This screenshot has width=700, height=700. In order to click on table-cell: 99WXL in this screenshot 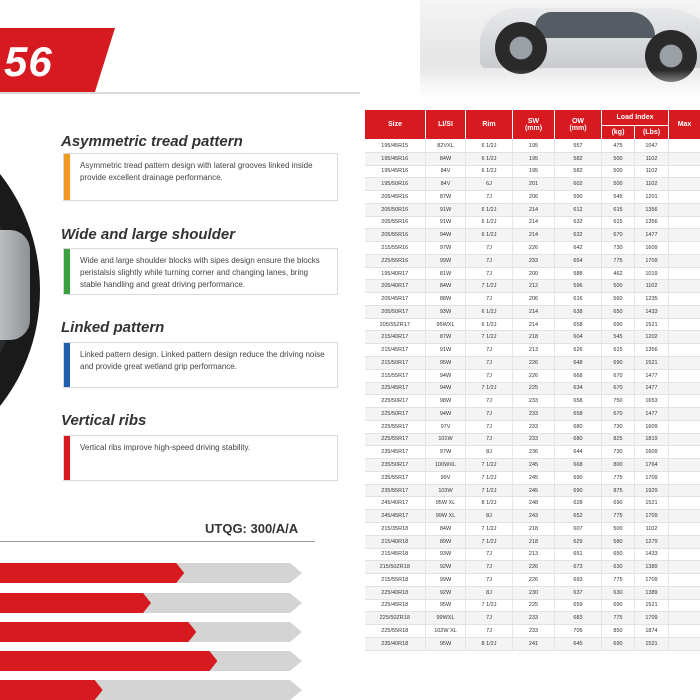, I will do `click(445, 618)`.